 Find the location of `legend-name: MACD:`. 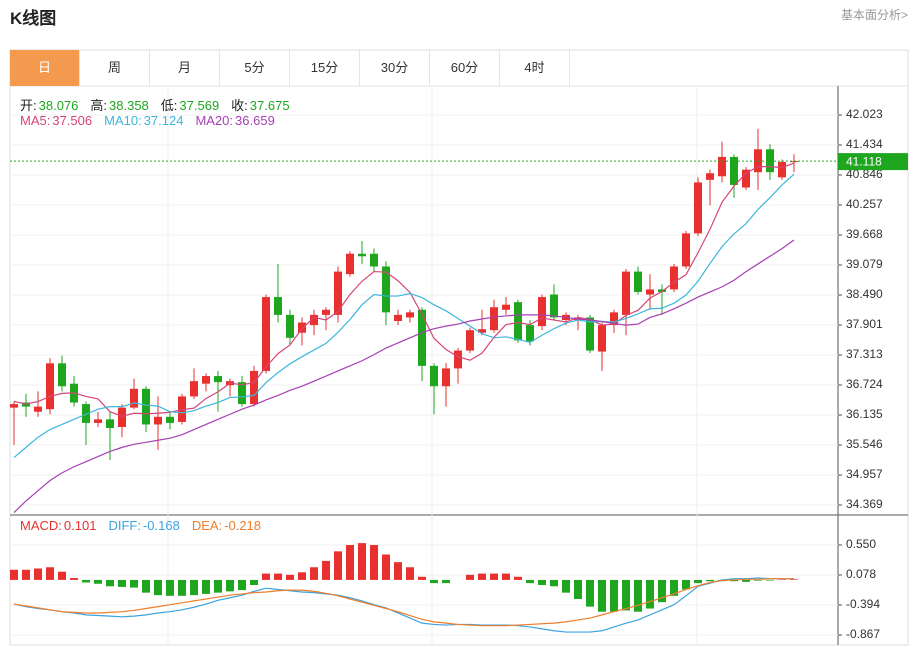

legend-name: MACD: is located at coordinates (41, 525).